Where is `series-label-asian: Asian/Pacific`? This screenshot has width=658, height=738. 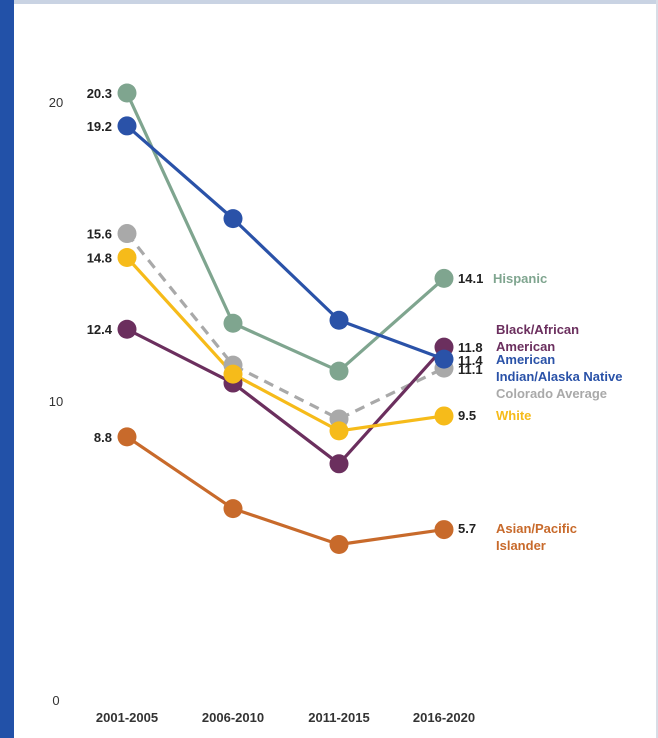
series-label-asian: Asian/Pacific is located at coordinates (536, 528).